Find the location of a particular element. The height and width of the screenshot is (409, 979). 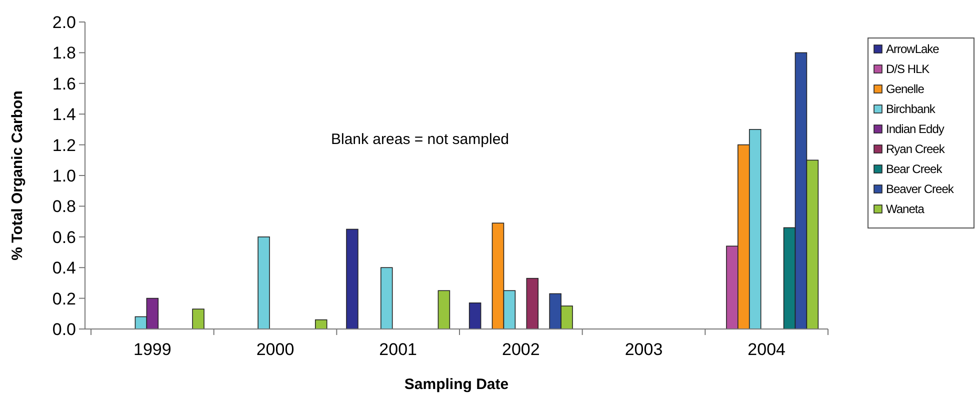

x-tick-label: 2000 is located at coordinates (275, 349).